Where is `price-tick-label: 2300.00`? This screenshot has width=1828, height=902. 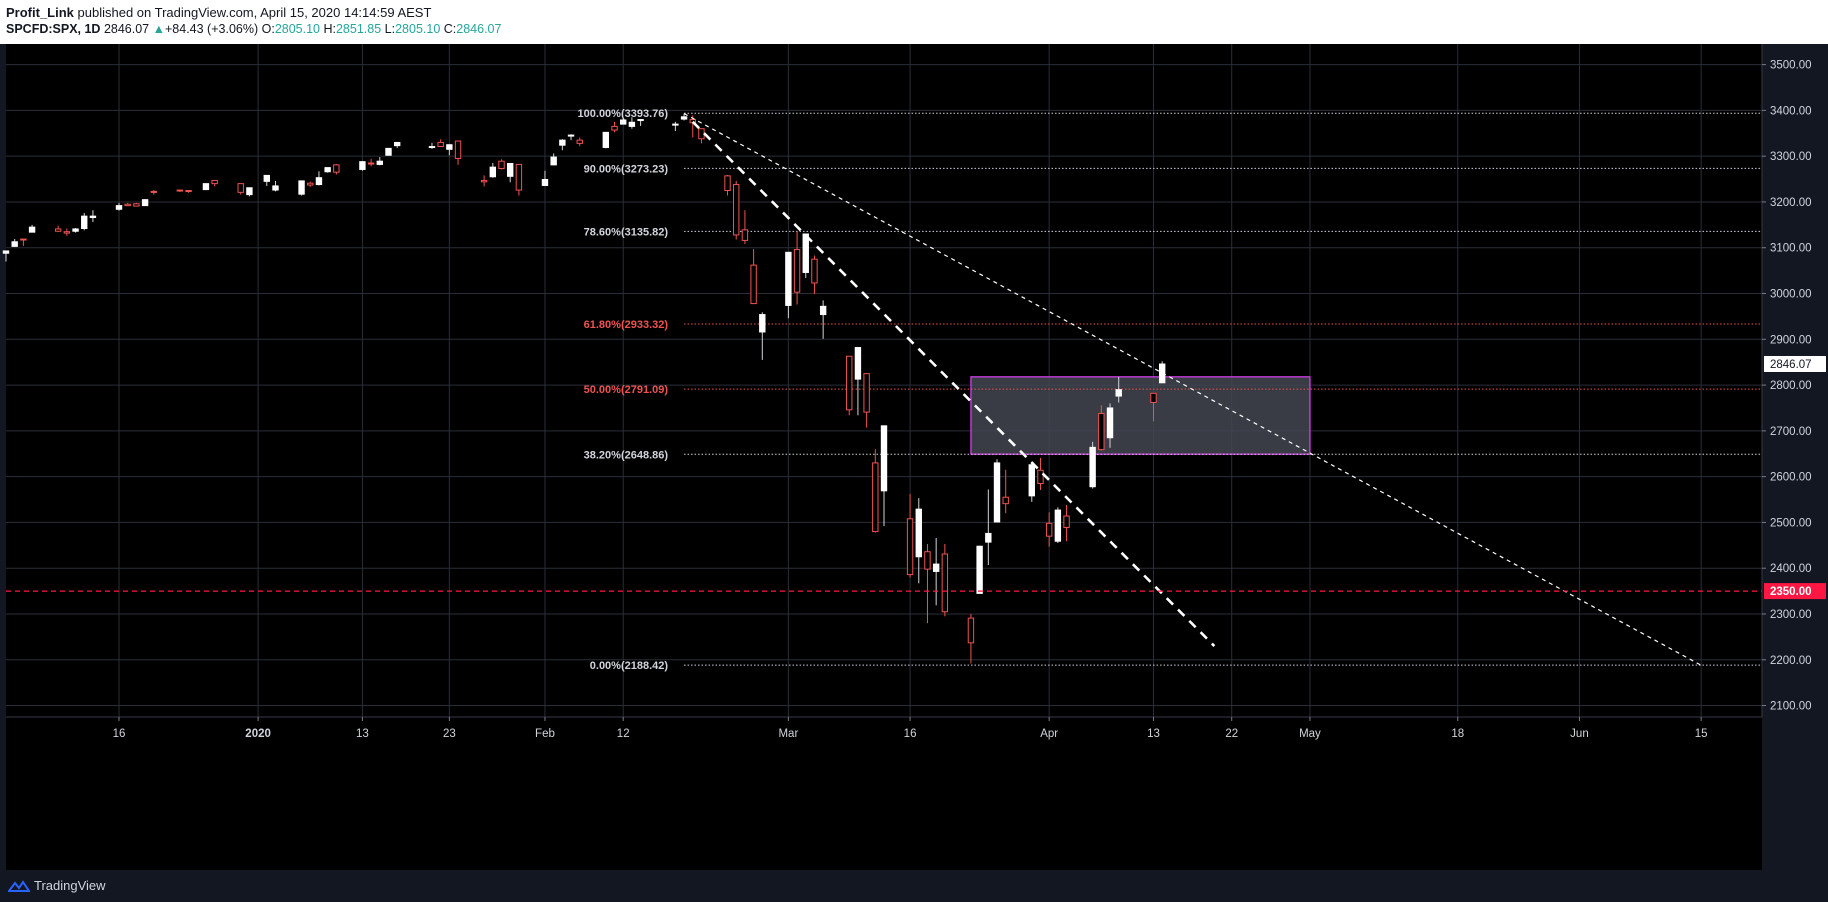
price-tick-label: 2300.00 is located at coordinates (1791, 615).